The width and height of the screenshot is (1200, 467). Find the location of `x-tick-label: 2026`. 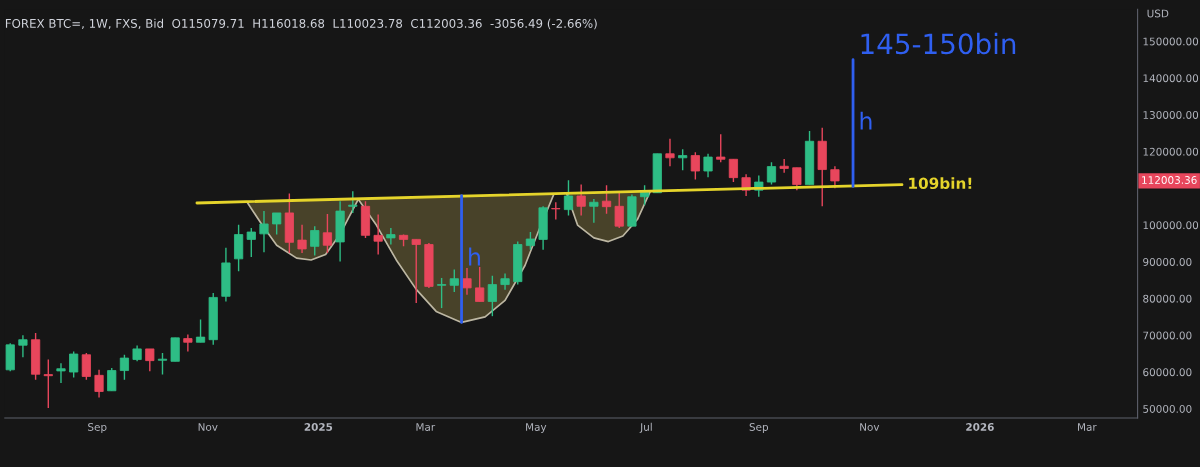

x-tick-label: 2026 is located at coordinates (980, 427).